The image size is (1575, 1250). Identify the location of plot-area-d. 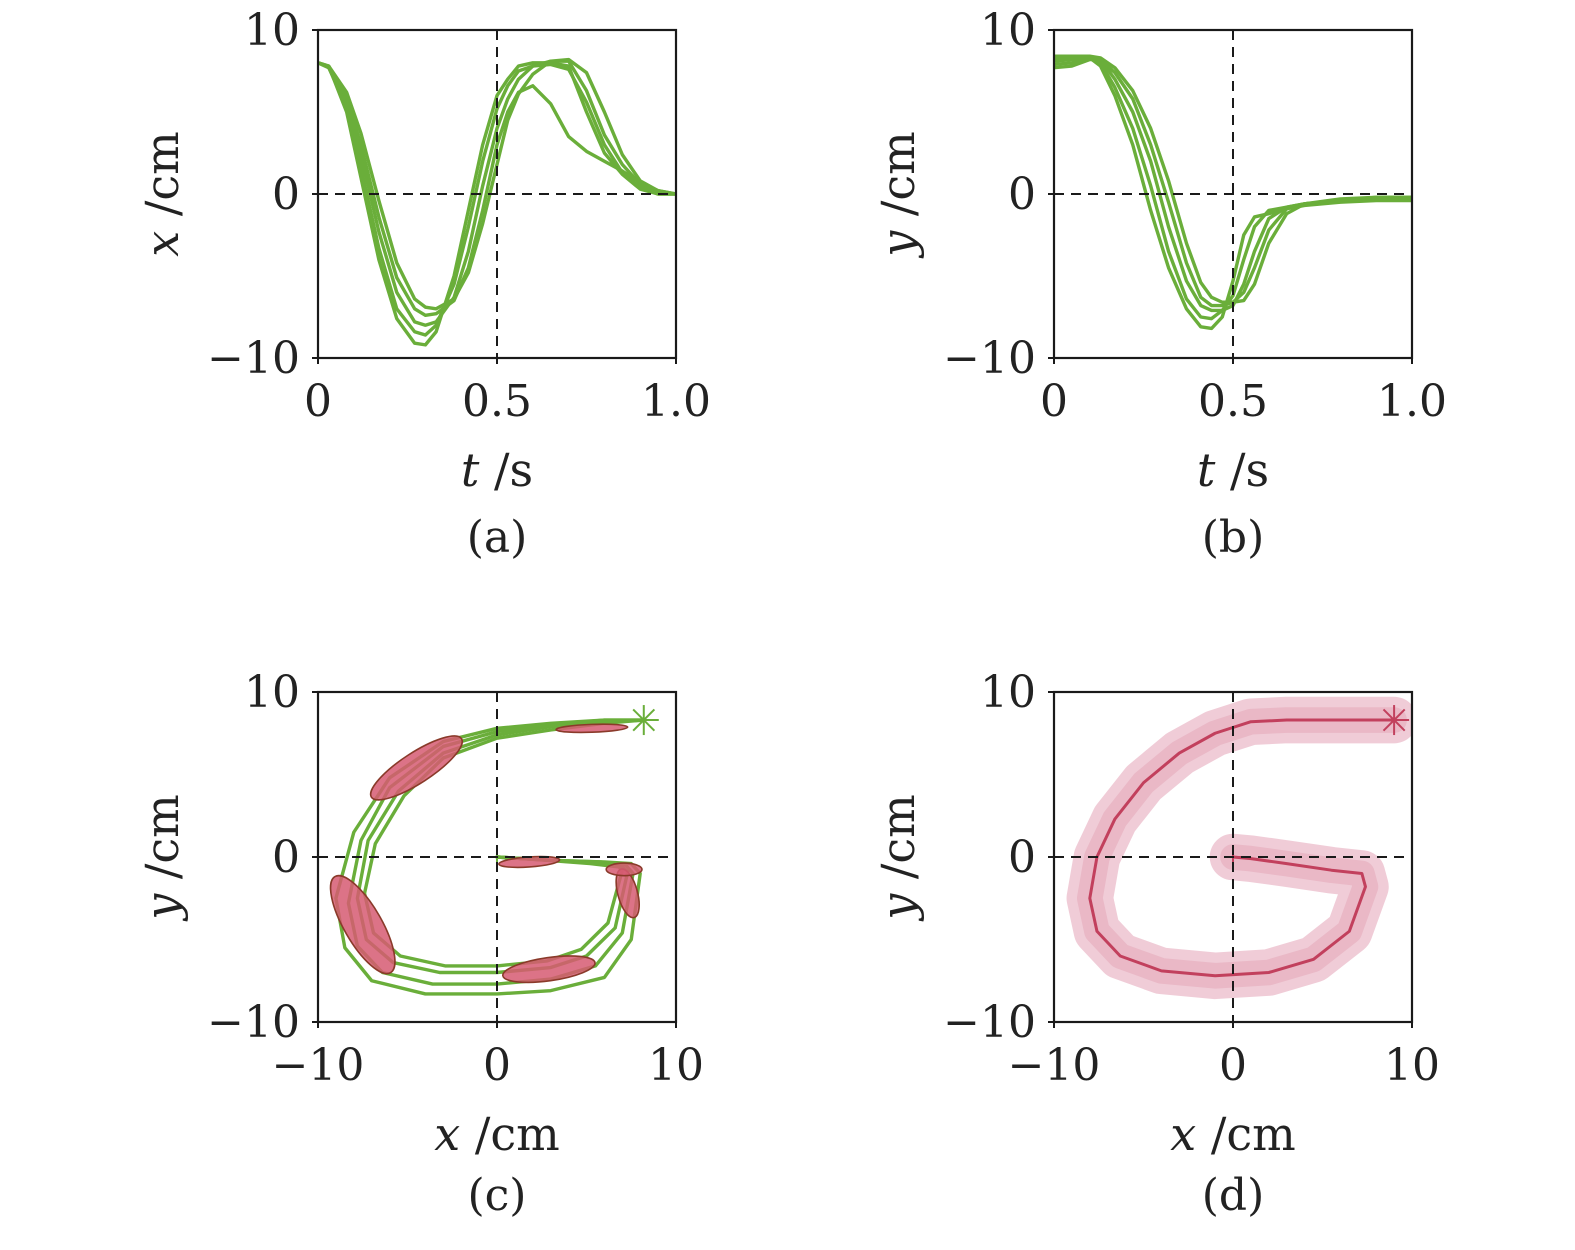
(1239, 848).